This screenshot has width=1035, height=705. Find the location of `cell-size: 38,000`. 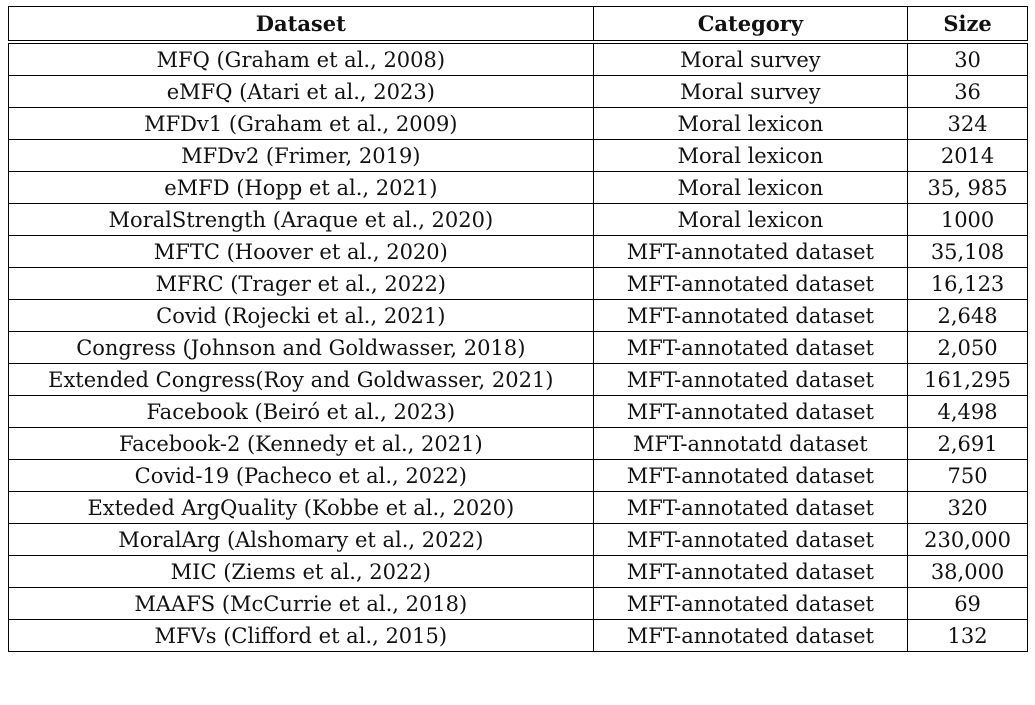

cell-size: 38,000 is located at coordinates (967, 571).